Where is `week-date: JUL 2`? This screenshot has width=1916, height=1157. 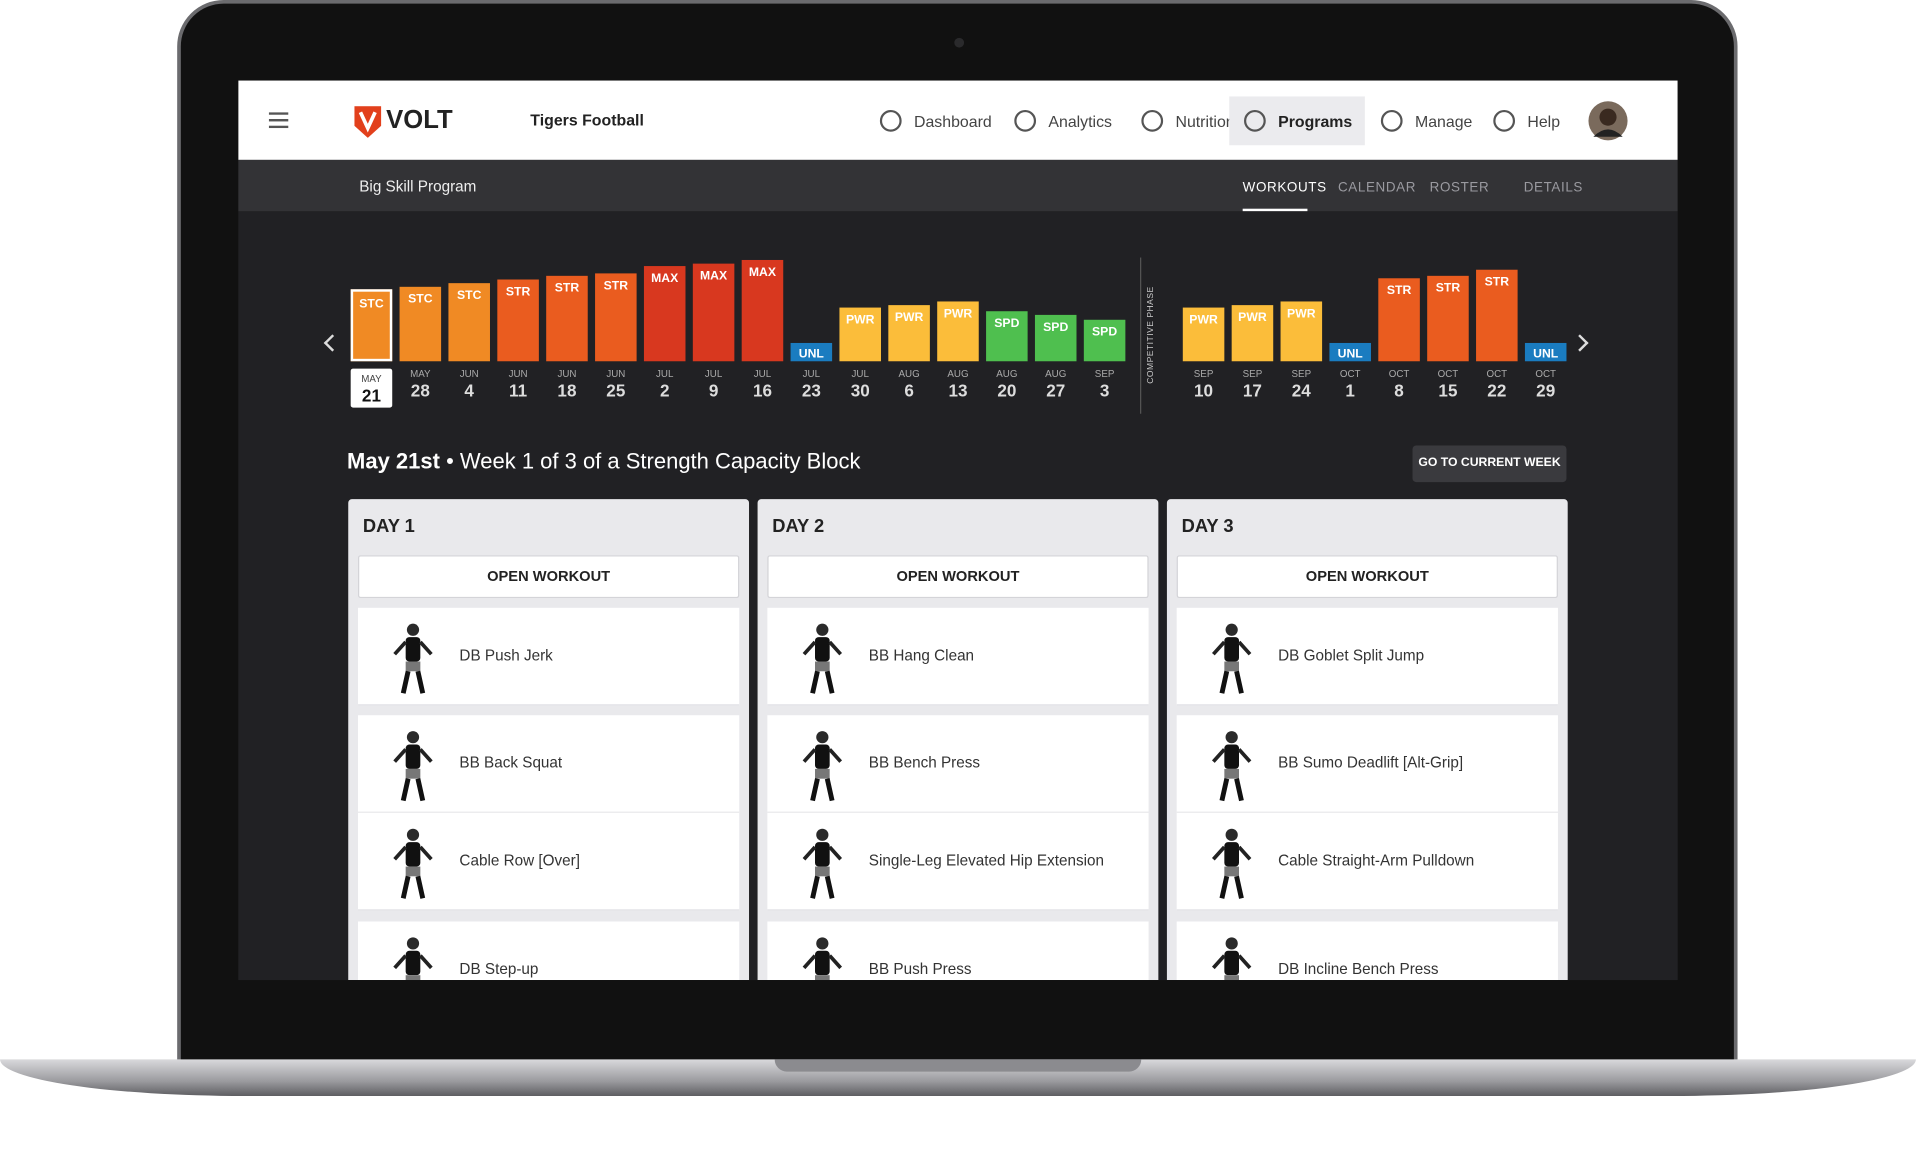 week-date: JUL 2 is located at coordinates (665, 385).